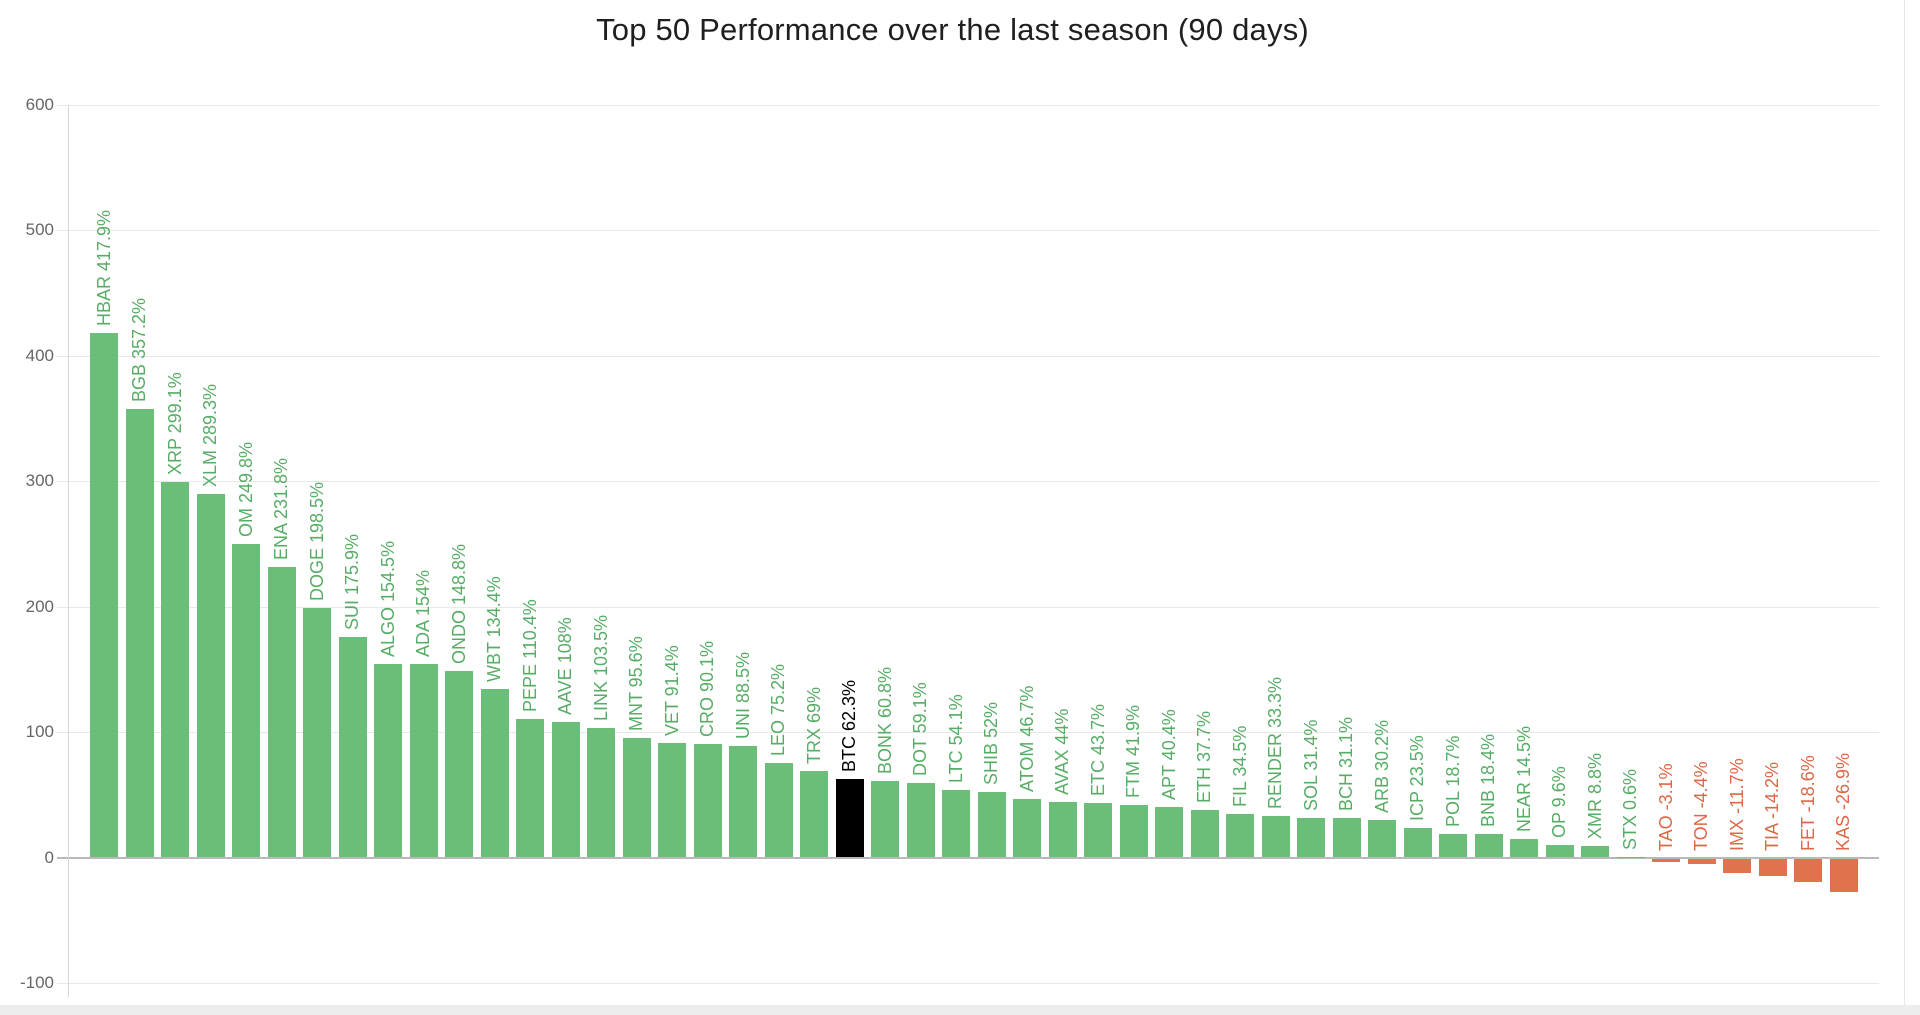 The width and height of the screenshot is (1920, 1015). I want to click on zero-gridline, so click(968, 857).